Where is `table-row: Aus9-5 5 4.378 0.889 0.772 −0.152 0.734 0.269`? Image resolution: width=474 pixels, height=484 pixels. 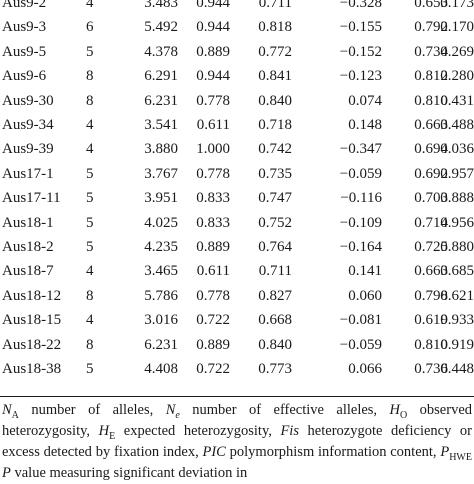
table-row: Aus9-5 5 4.378 0.889 0.772 −0.152 0.734 0.269 is located at coordinates (237, 52).